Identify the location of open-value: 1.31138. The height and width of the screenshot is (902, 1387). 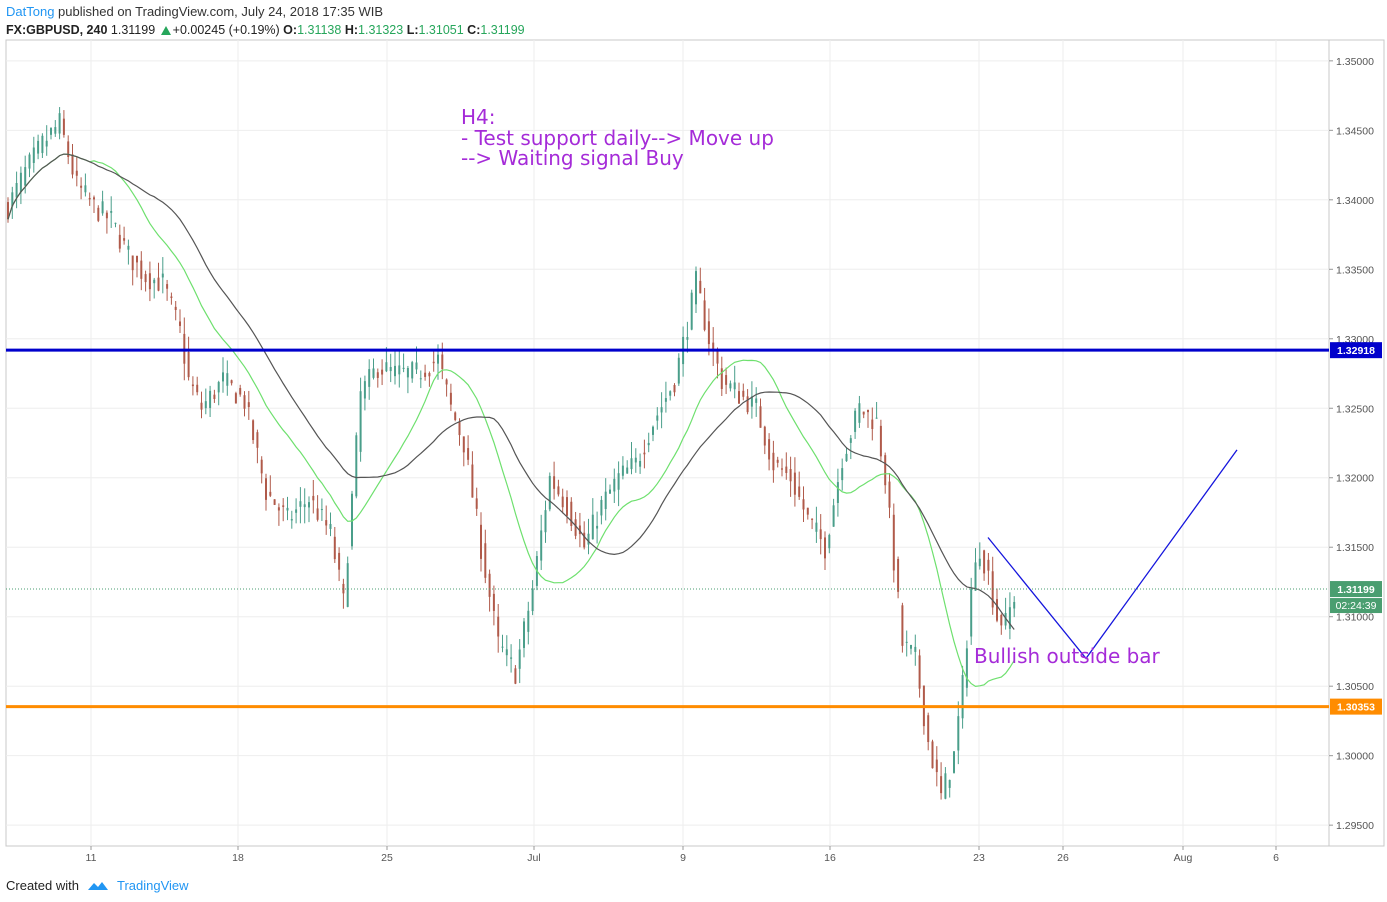
(319, 30).